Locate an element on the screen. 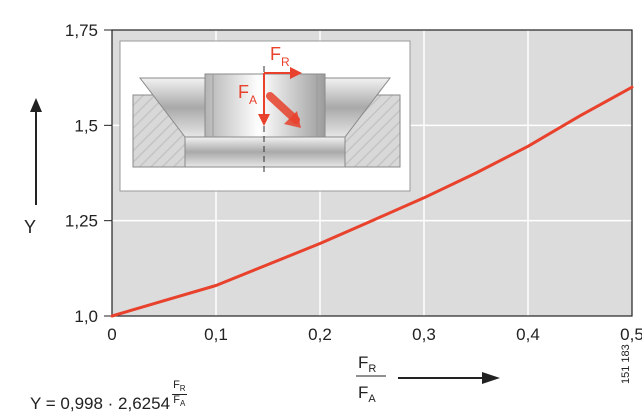  x-tick-label: 0,3 is located at coordinates (424, 334).